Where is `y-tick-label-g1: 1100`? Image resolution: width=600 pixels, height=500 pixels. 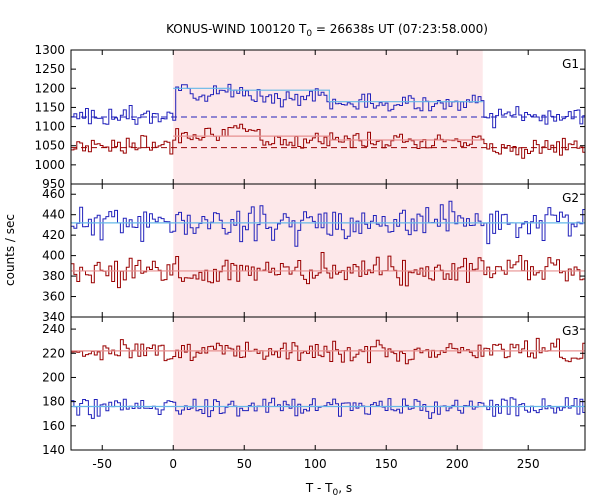 y-tick-label-g1: 1100 is located at coordinates (49, 127).